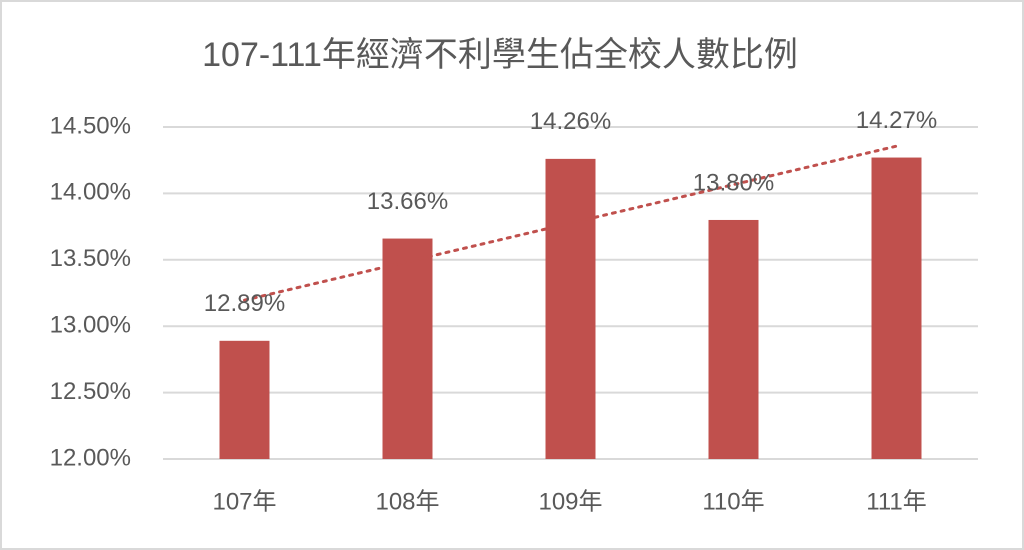 The height and width of the screenshot is (550, 1024). What do you see at coordinates (896, 120) in the screenshot?
I see `data-label: 14.27%` at bounding box center [896, 120].